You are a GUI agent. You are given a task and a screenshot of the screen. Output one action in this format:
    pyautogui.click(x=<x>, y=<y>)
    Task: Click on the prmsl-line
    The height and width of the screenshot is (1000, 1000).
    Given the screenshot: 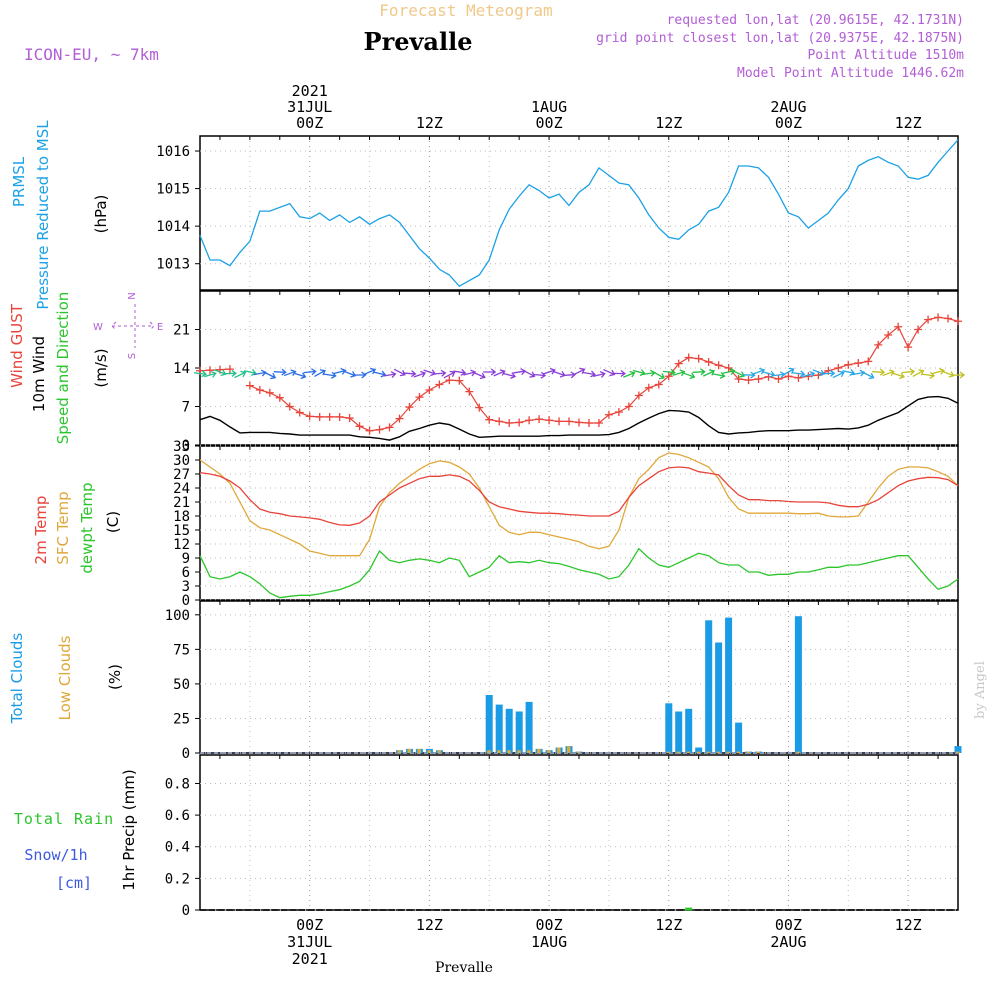 What is the action you would take?
    pyautogui.click(x=579, y=213)
    